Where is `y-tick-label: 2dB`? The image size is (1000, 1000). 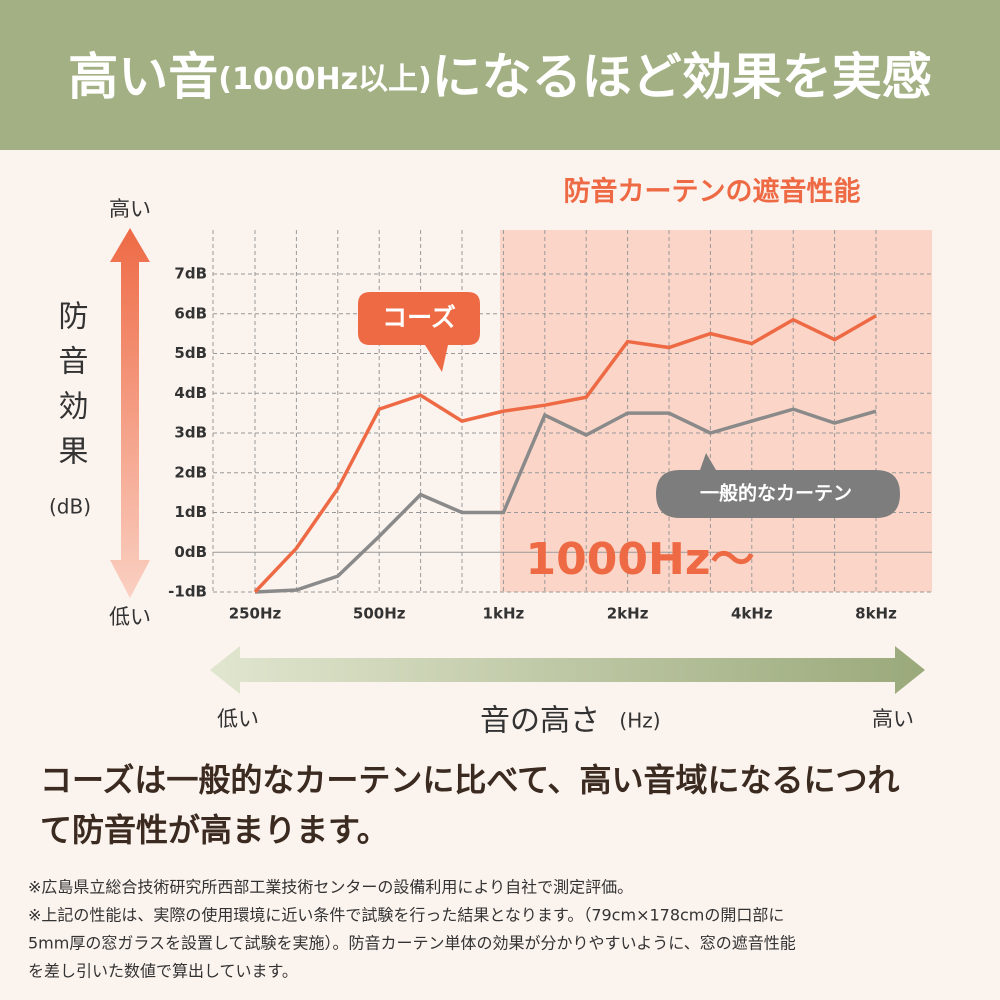 y-tick-label: 2dB is located at coordinates (190, 472).